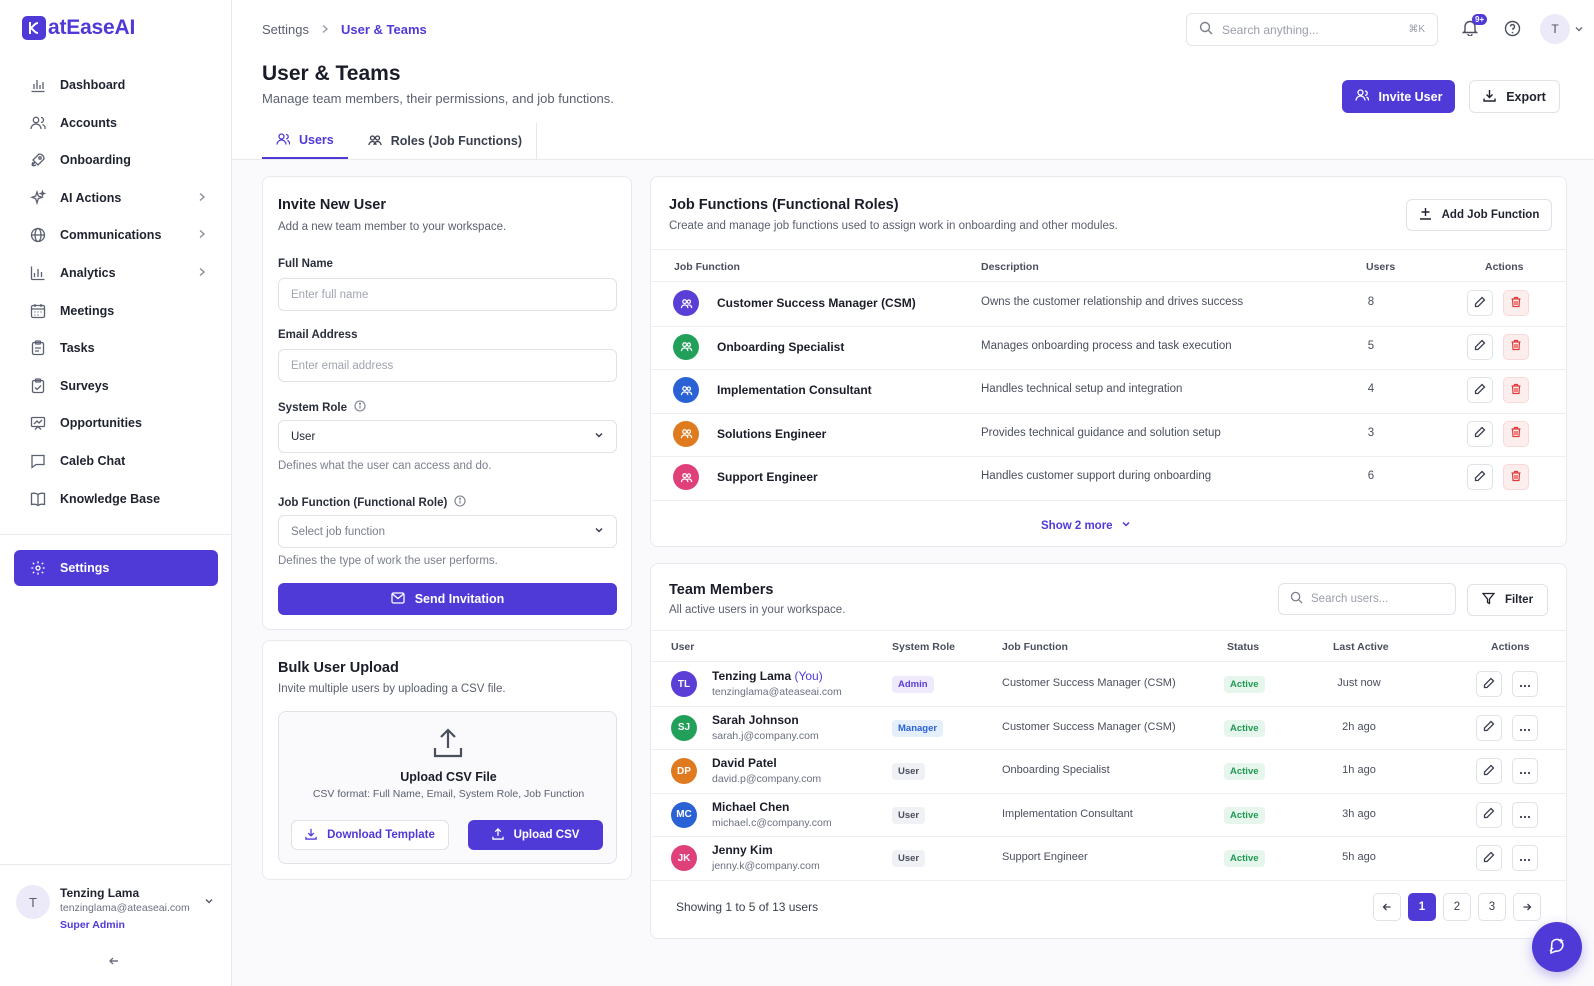  I want to click on export-button: Export, so click(1514, 96).